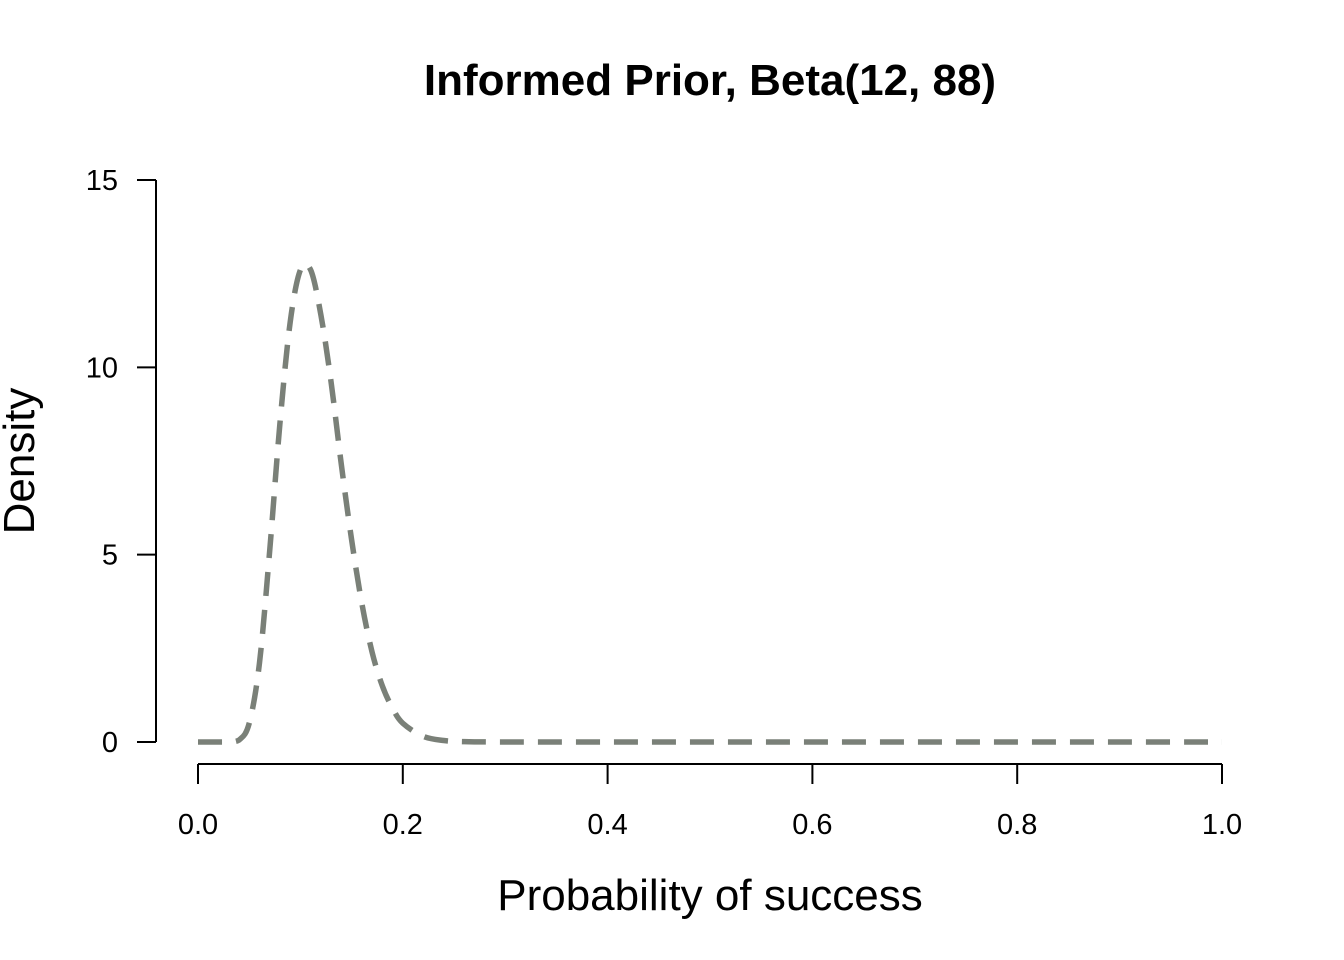 Image resolution: width=1344 pixels, height=960 pixels. Describe the element at coordinates (710, 895) in the screenshot. I see `x-axis-label: Probability of success` at that location.